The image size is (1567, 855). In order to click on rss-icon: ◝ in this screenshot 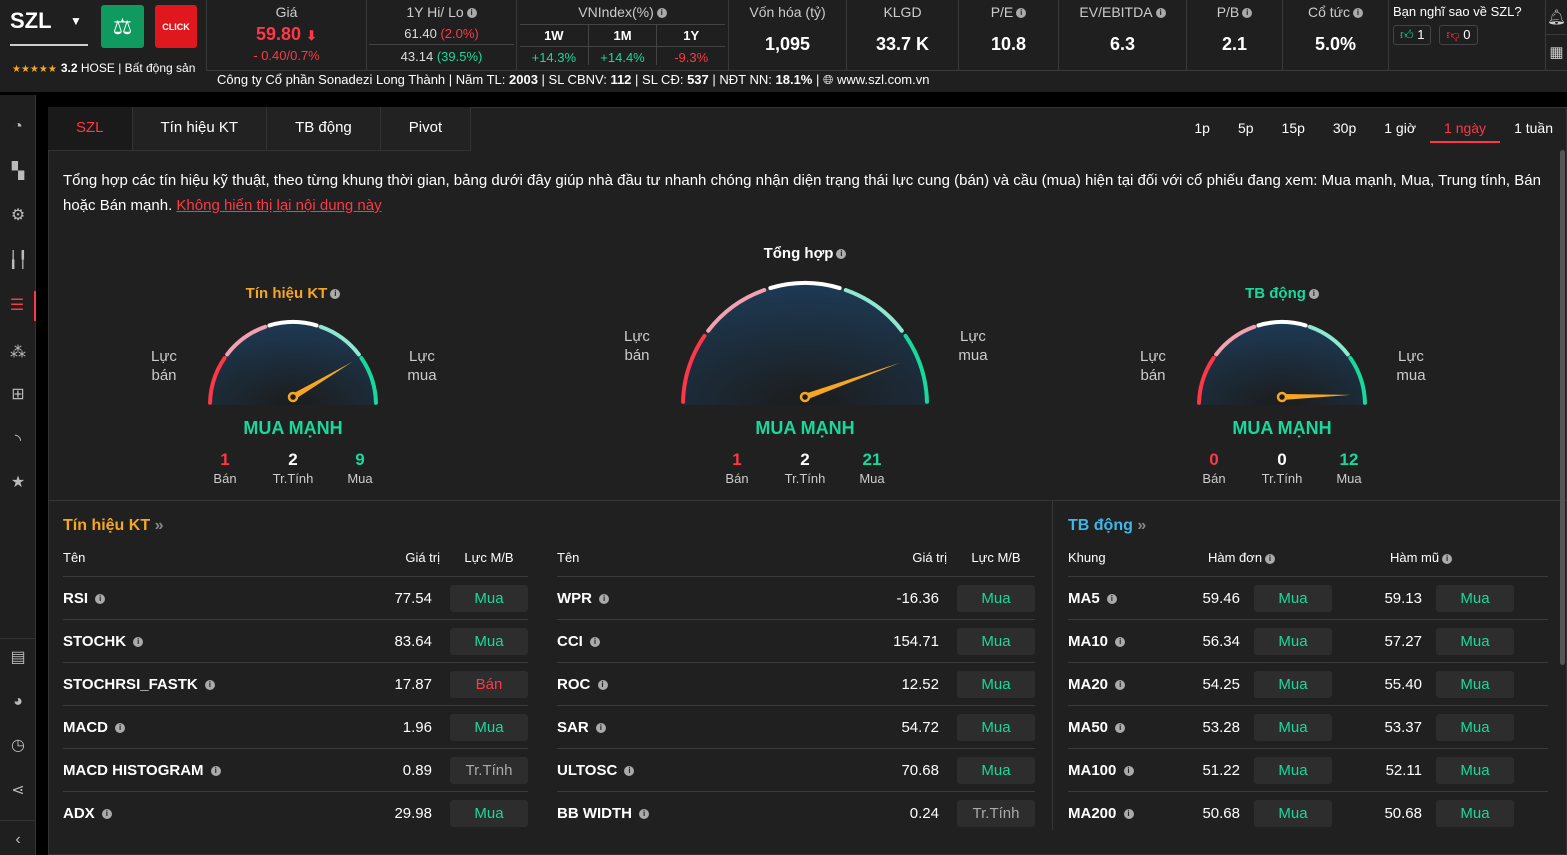, I will do `click(18, 440)`.